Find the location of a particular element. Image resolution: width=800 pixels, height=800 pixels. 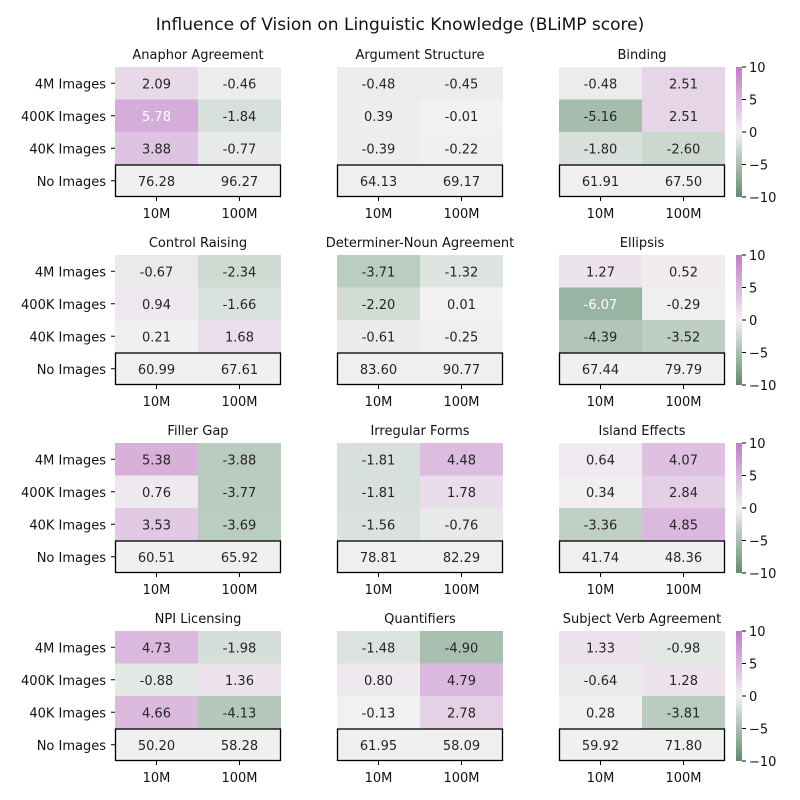

baseline-value: 58.28 is located at coordinates (239, 746).